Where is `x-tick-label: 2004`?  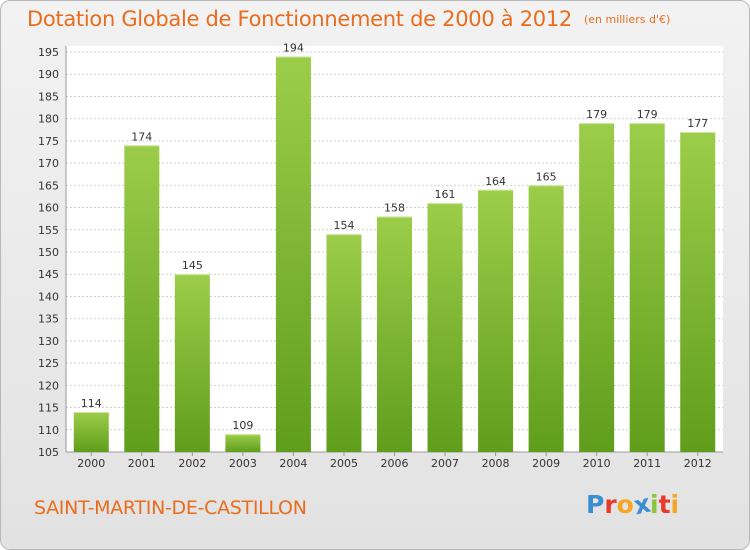 x-tick-label: 2004 is located at coordinates (293, 463).